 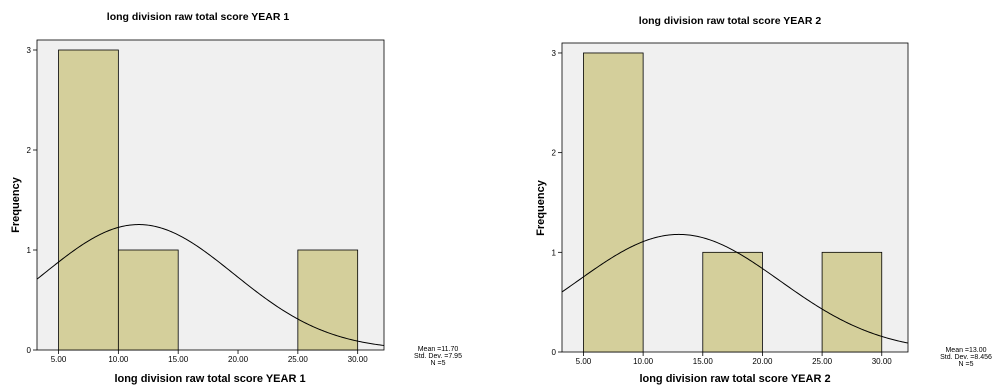 I want to click on stats-mean: Mean =11.70, so click(x=438, y=349).